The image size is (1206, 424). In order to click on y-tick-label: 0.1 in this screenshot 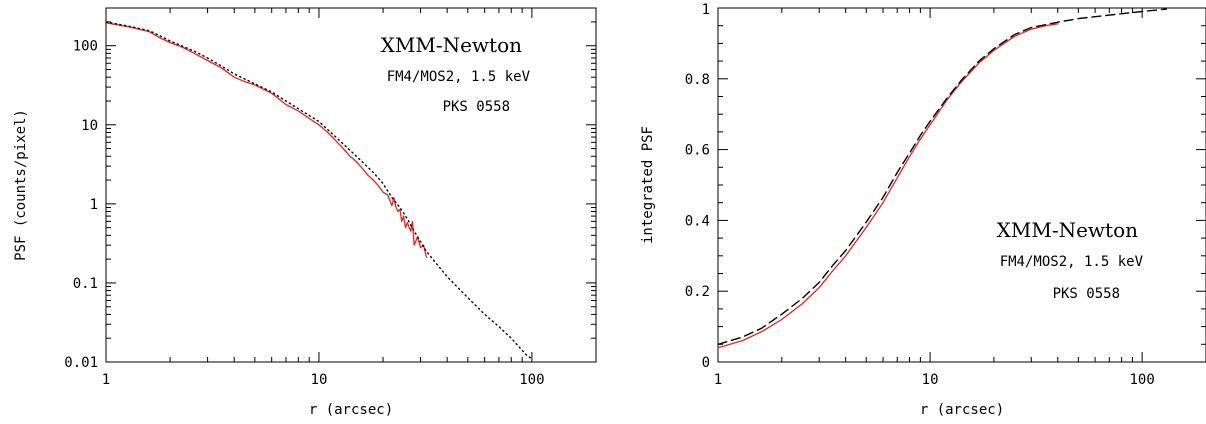, I will do `click(85, 284)`.